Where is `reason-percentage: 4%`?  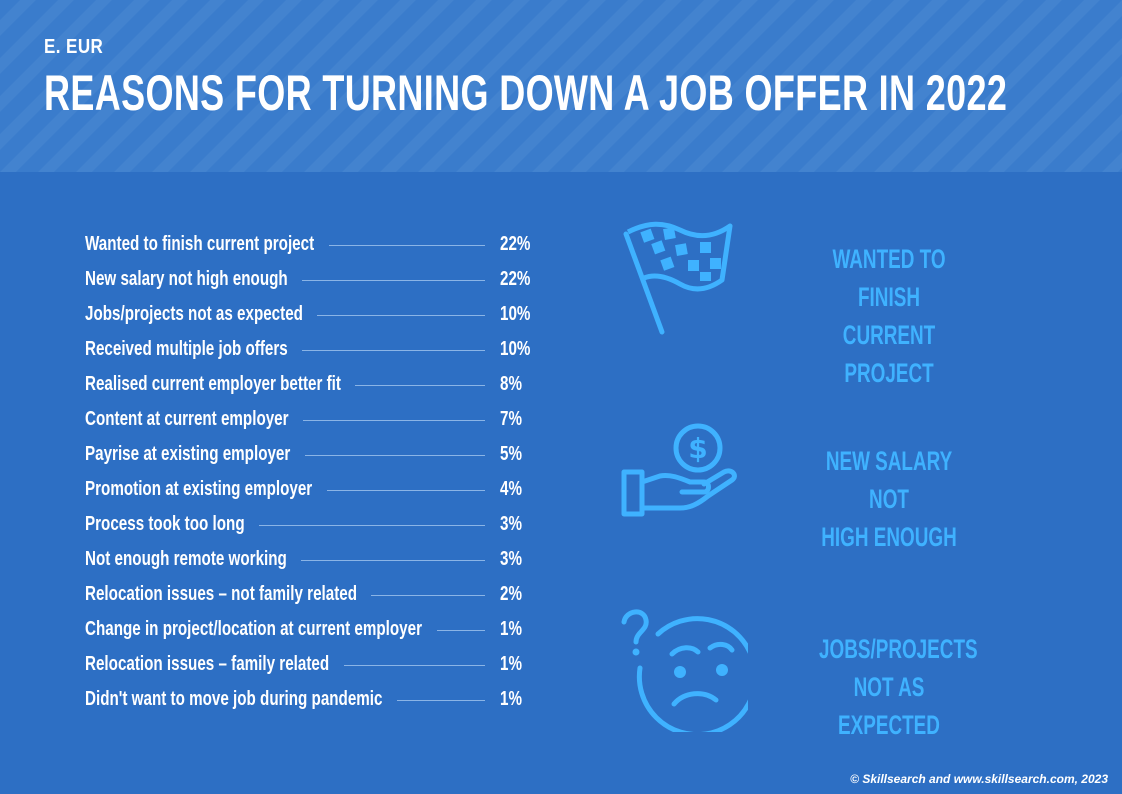 reason-percentage: 4% is located at coordinates (511, 489).